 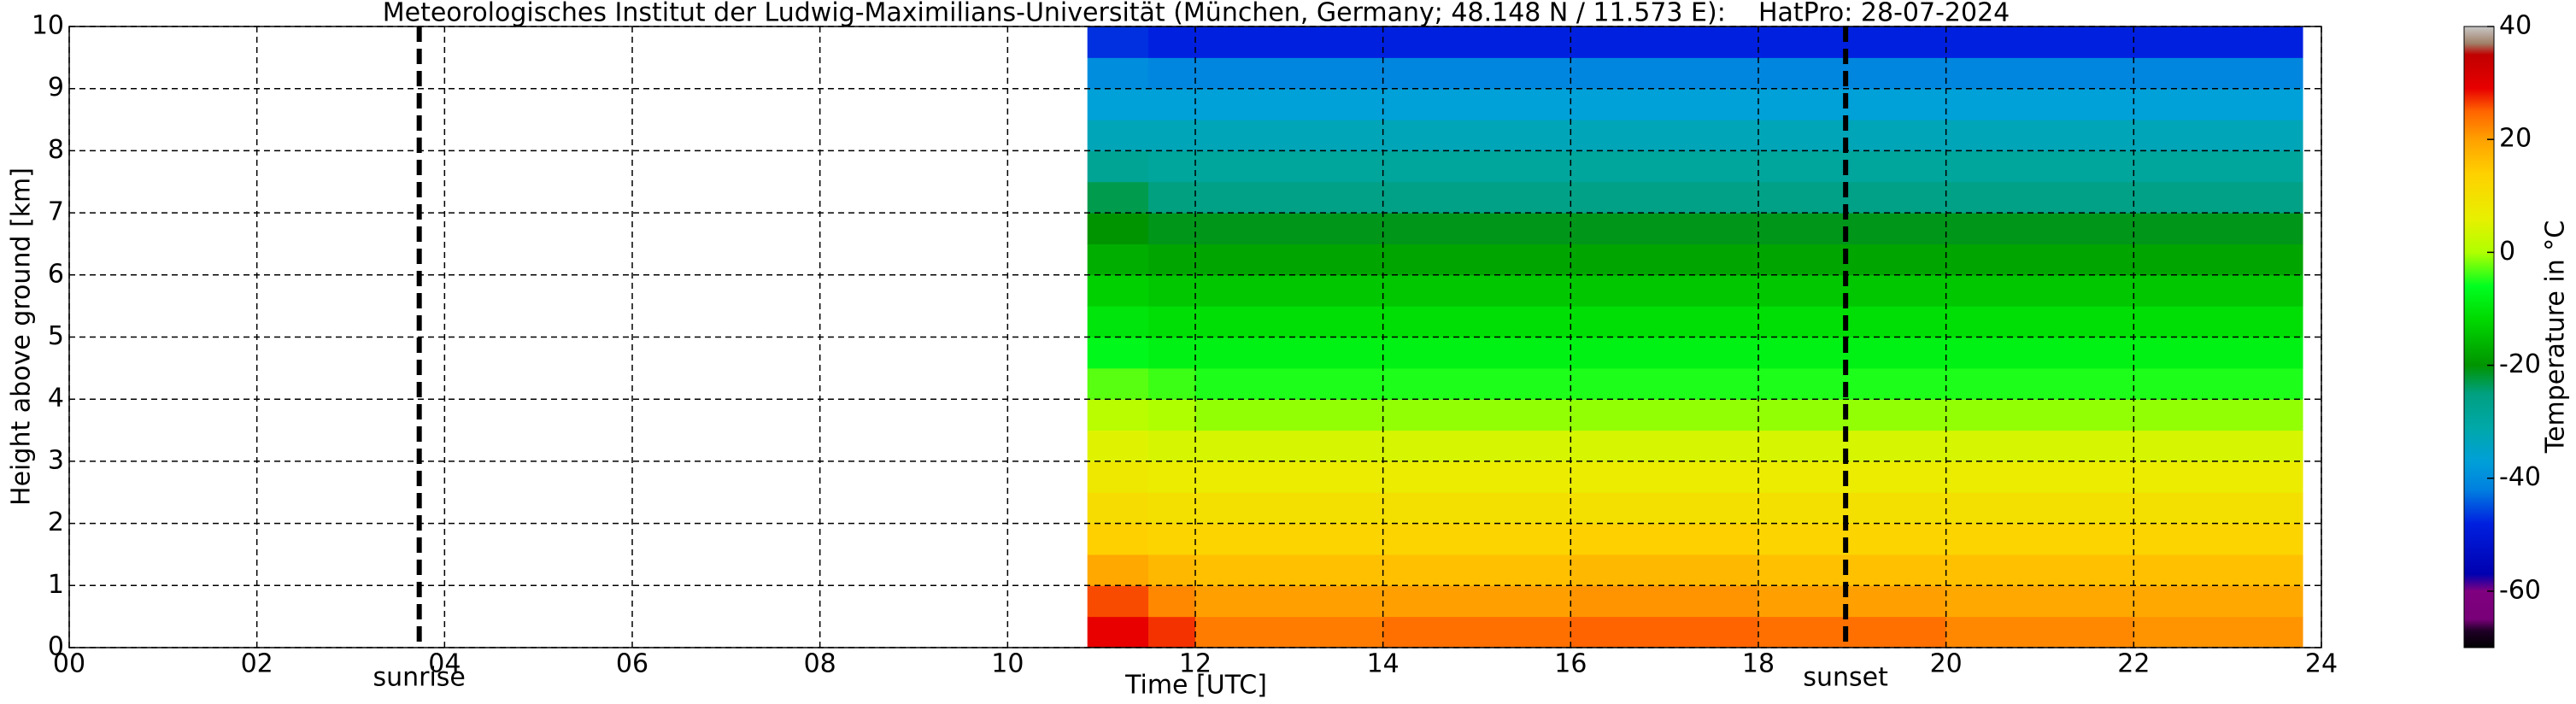 I want to click on y-tick-label: 10, so click(x=48, y=26).